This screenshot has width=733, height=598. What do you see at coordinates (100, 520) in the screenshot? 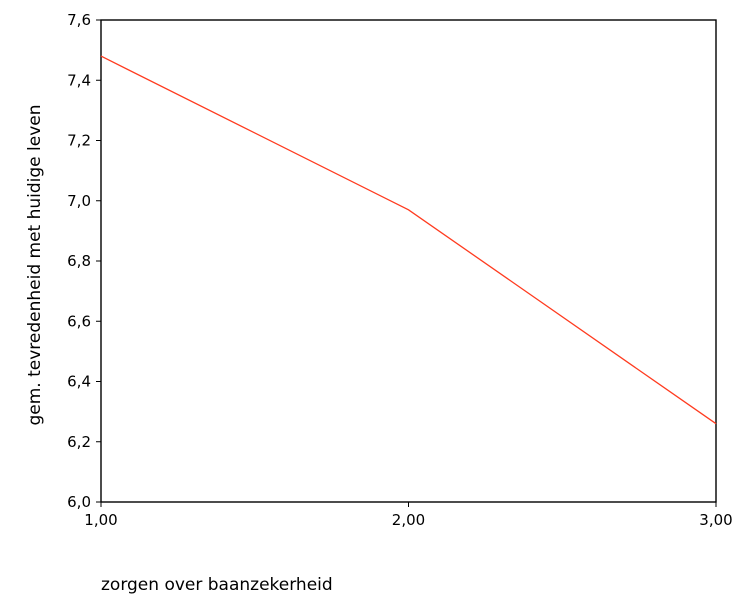
I see `x-tick-label: 1,00` at bounding box center [100, 520].